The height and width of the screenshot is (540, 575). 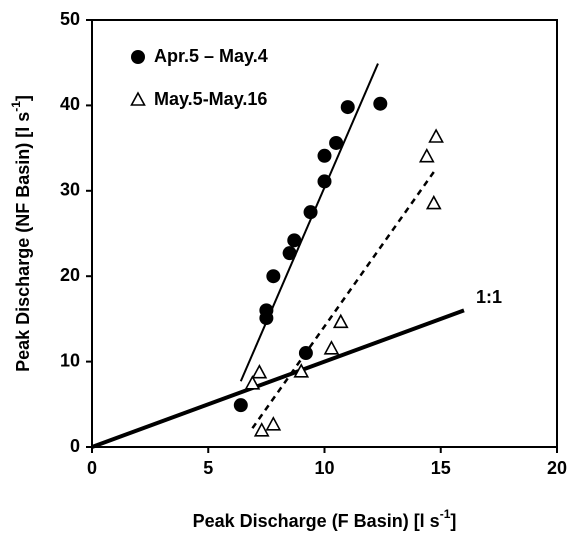 I want to click on x-tick-label: 0, so click(x=92, y=468).